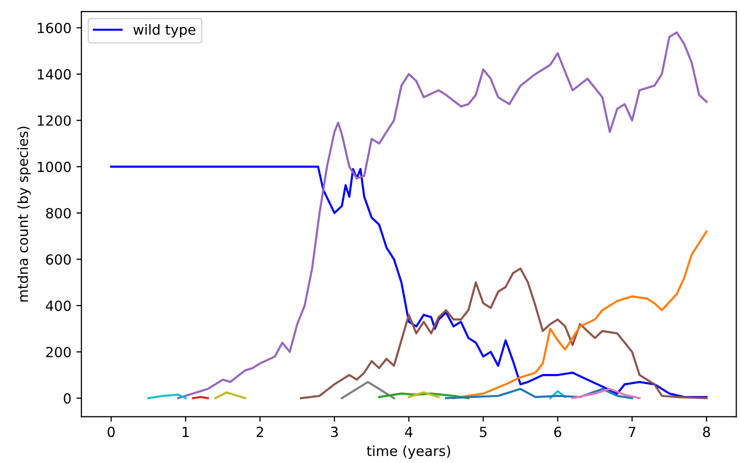  Describe the element at coordinates (706, 432) in the screenshot. I see `x-tick-label: 8` at that location.